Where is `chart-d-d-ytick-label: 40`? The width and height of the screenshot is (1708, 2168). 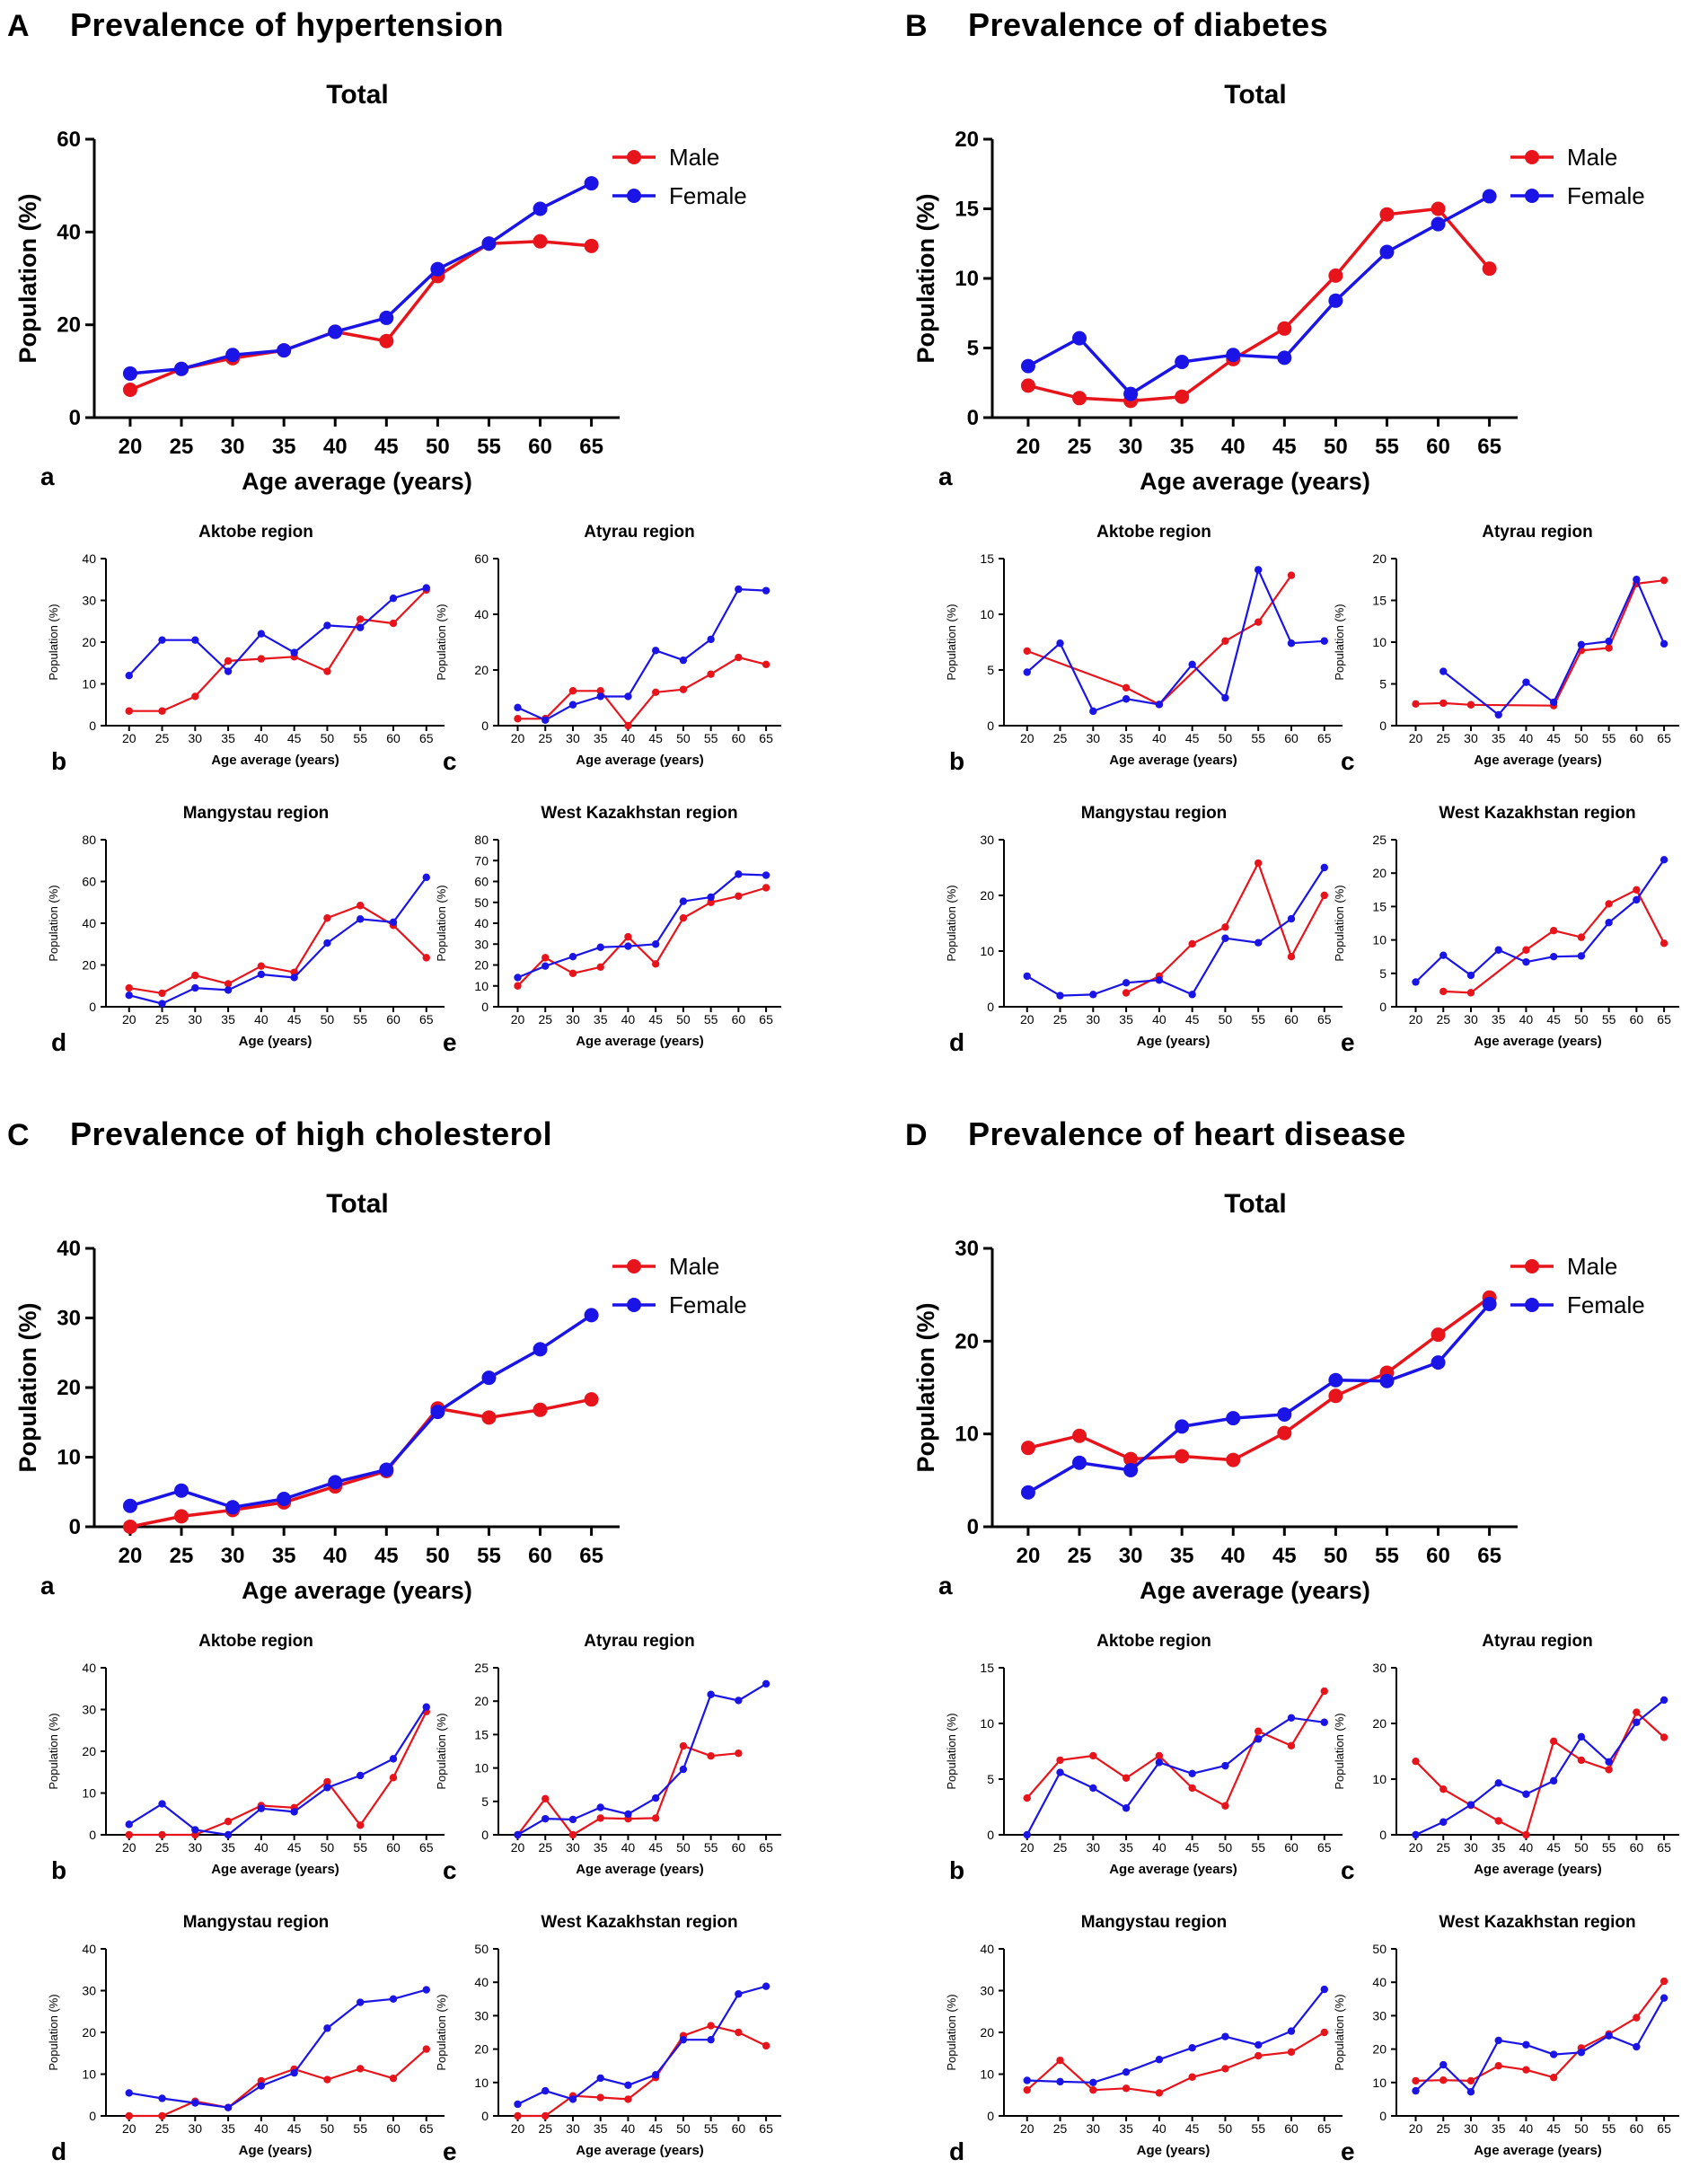 chart-d-d-ytick-label: 40 is located at coordinates (987, 1949).